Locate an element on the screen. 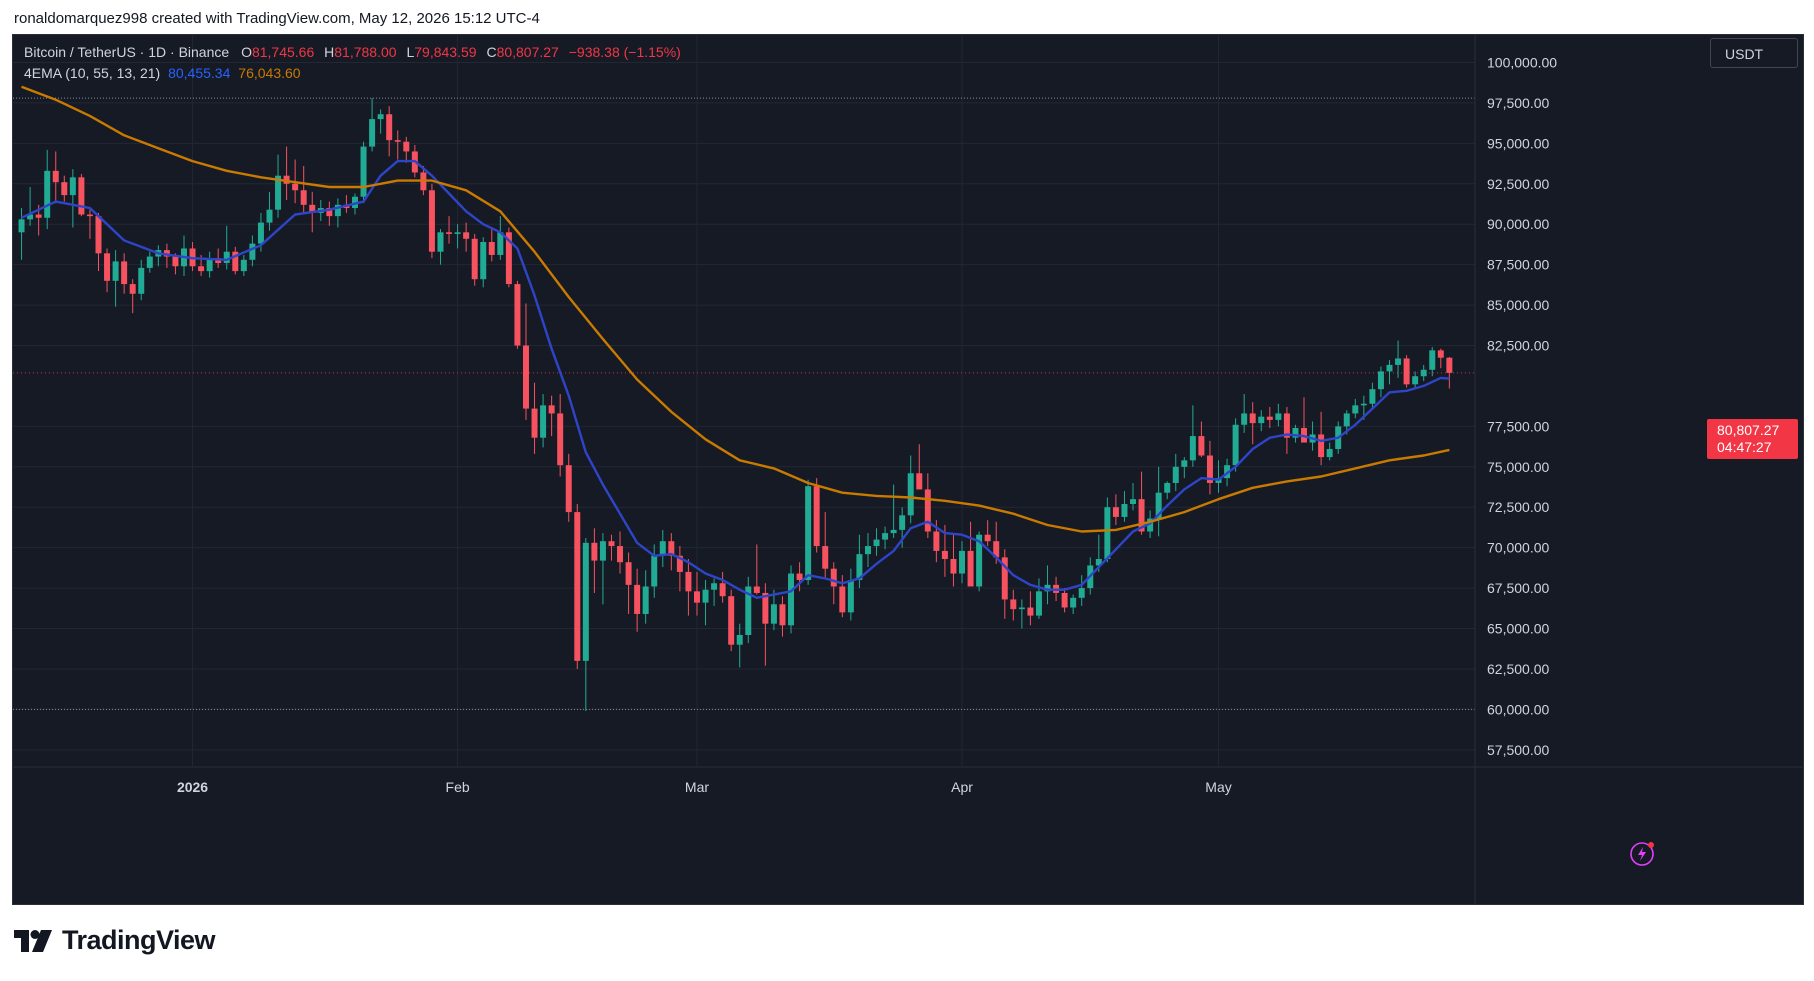 This screenshot has height=981, width=1814. lightning-icon is located at coordinates (1643, 855).